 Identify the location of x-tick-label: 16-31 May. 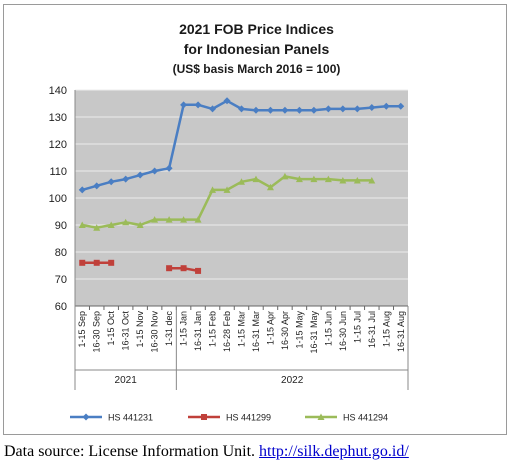
(314, 332).